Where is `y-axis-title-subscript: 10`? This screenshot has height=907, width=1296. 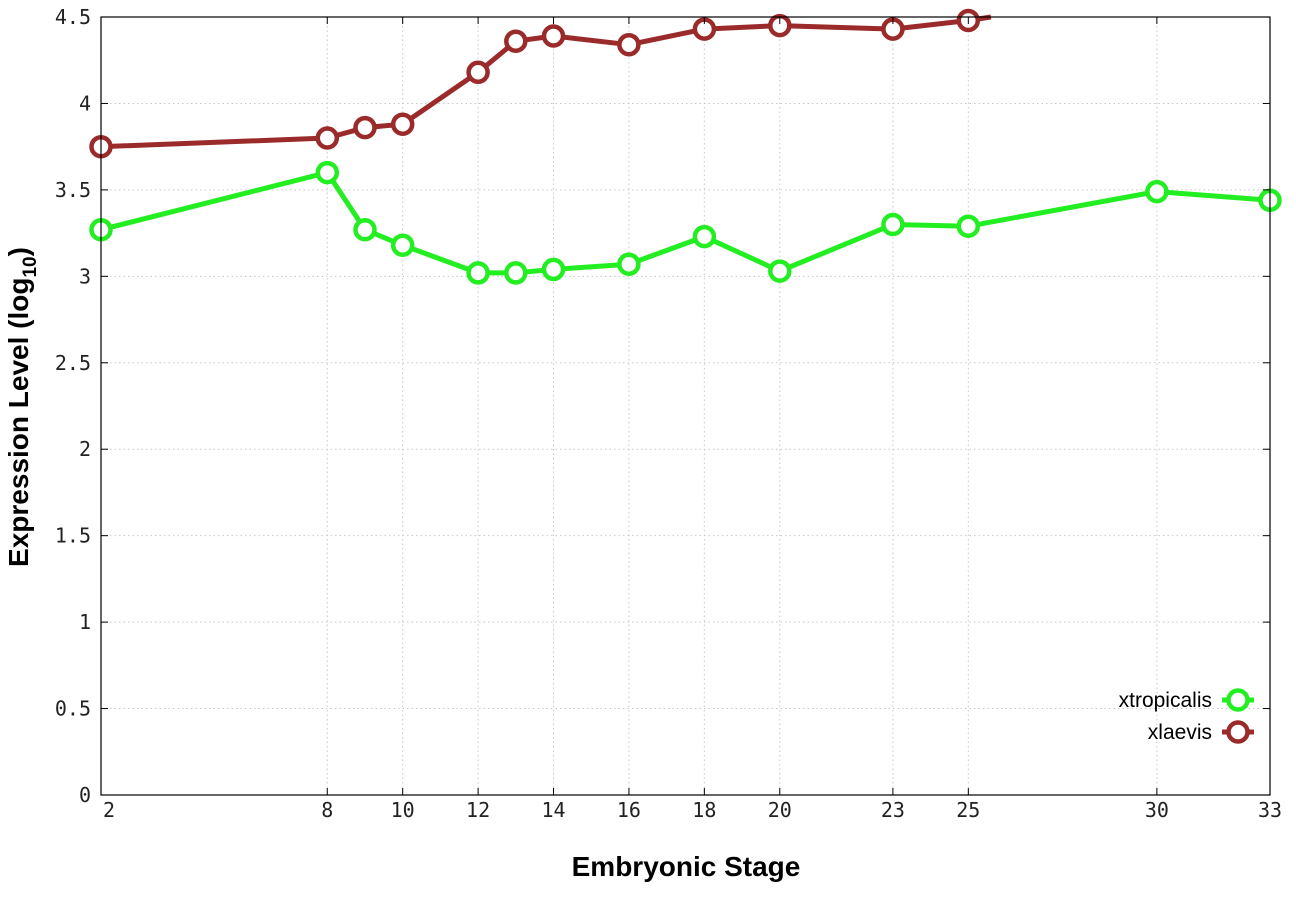
y-axis-title-subscript: 10 is located at coordinates (30, 266).